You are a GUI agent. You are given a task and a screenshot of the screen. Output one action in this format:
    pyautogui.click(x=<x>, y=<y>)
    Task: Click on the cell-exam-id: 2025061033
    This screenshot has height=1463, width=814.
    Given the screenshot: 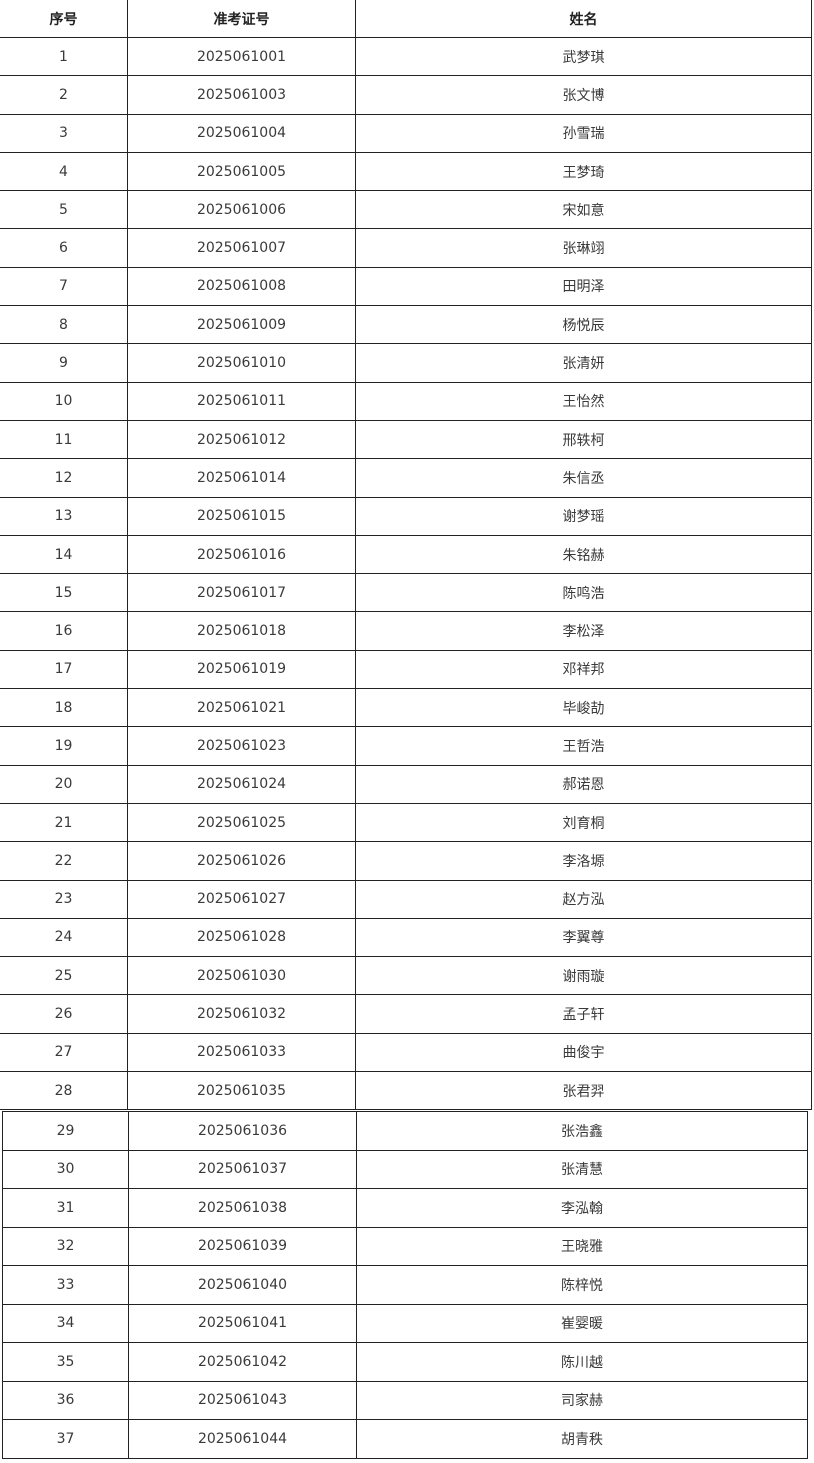 What is the action you would take?
    pyautogui.click(x=241, y=1052)
    